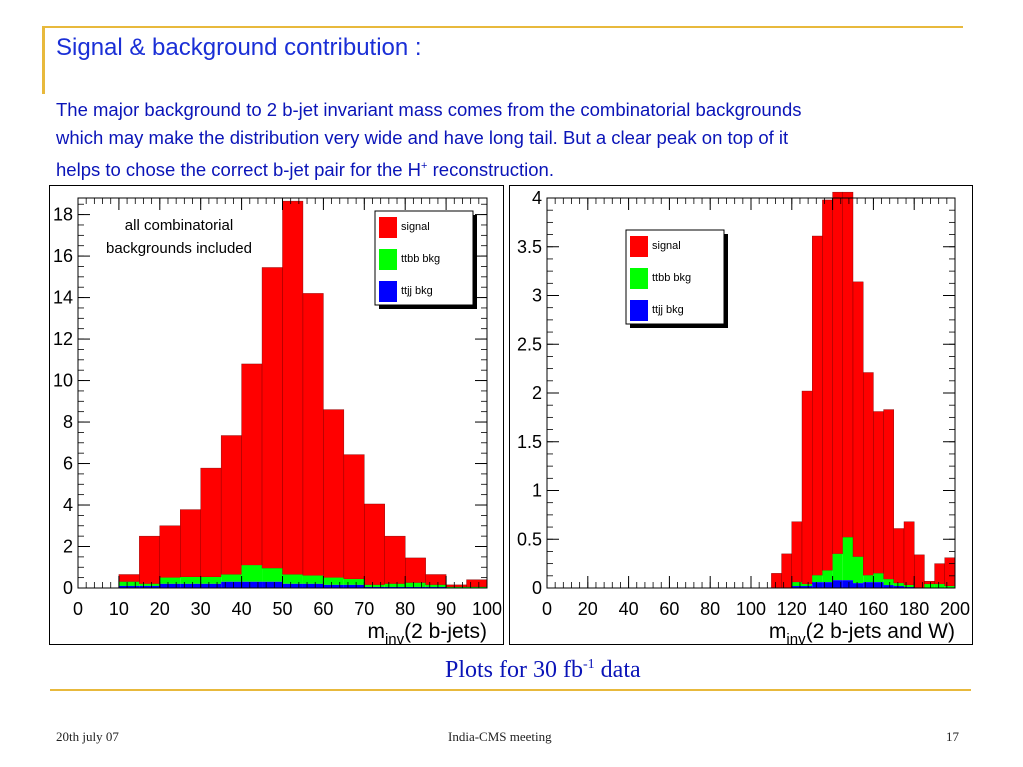  Describe the element at coordinates (87, 736) in the screenshot. I see `footer-date: 20th july 07` at that location.